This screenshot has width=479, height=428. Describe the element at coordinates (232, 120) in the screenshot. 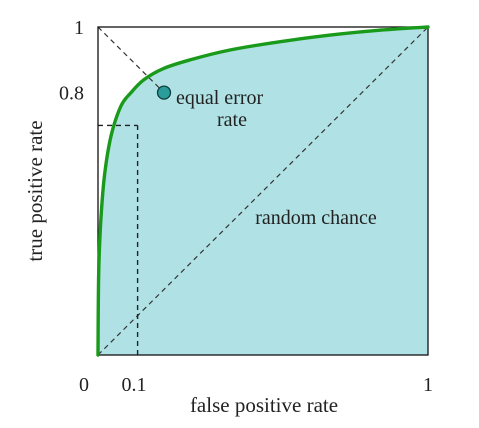

I see `equal-error-annotation-line2: rate` at that location.